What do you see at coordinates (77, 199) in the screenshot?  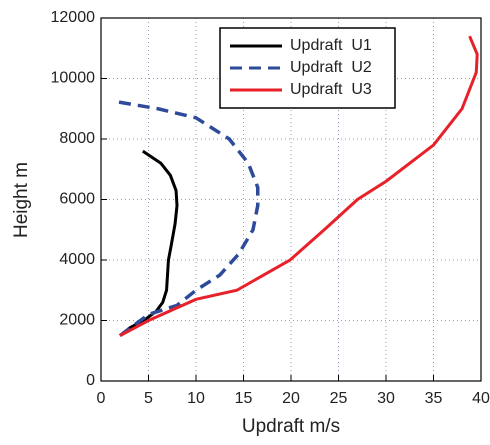 I see `y-tick-label: 6000` at bounding box center [77, 199].